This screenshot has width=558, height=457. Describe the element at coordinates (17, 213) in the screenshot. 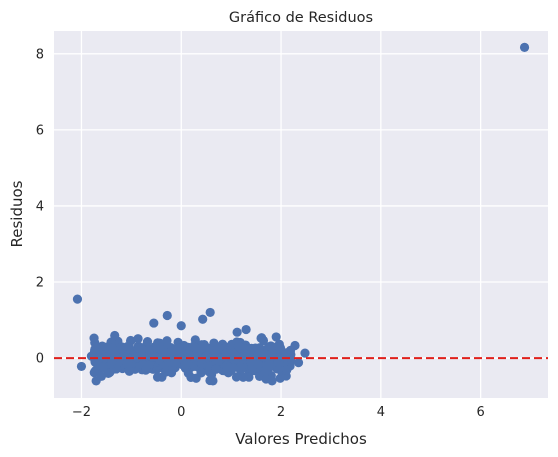

I see `y-axis-label: Residuos` at that location.